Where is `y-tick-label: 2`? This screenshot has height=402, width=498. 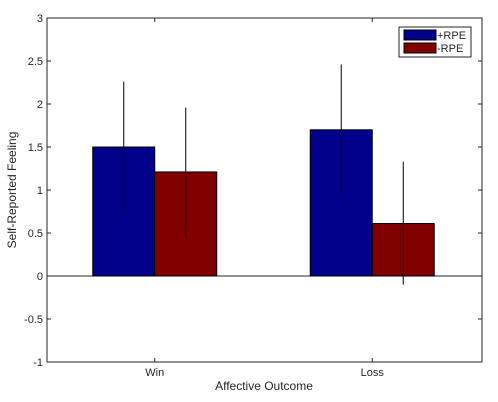 y-tick-label: 2 is located at coordinates (40, 105).